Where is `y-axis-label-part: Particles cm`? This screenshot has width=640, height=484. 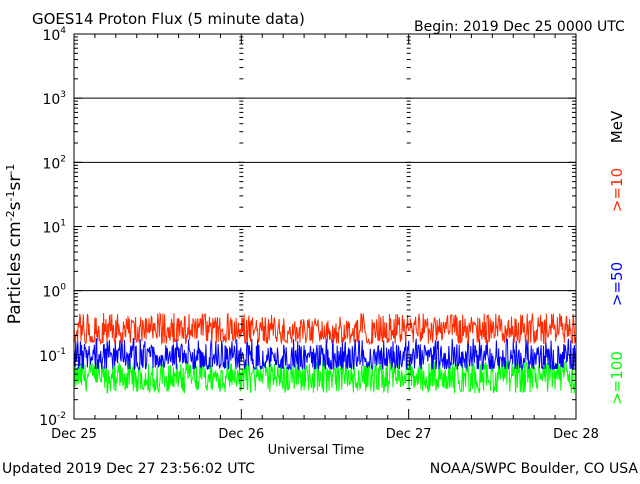
y-axis-label-part: Particles cm is located at coordinates (15, 272).